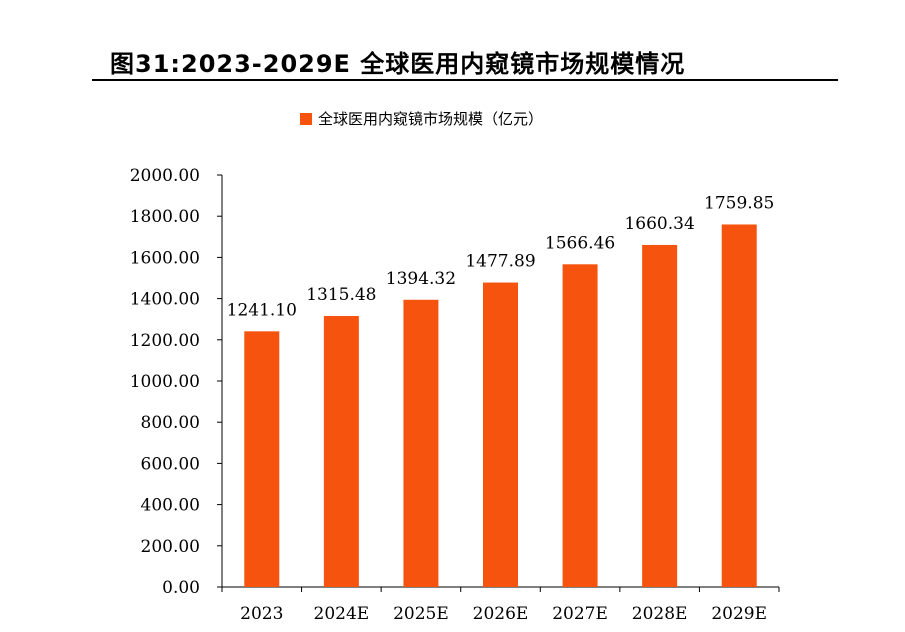 The height and width of the screenshot is (632, 905). What do you see at coordinates (660, 614) in the screenshot?
I see `x-tick-label: 2028E` at bounding box center [660, 614].